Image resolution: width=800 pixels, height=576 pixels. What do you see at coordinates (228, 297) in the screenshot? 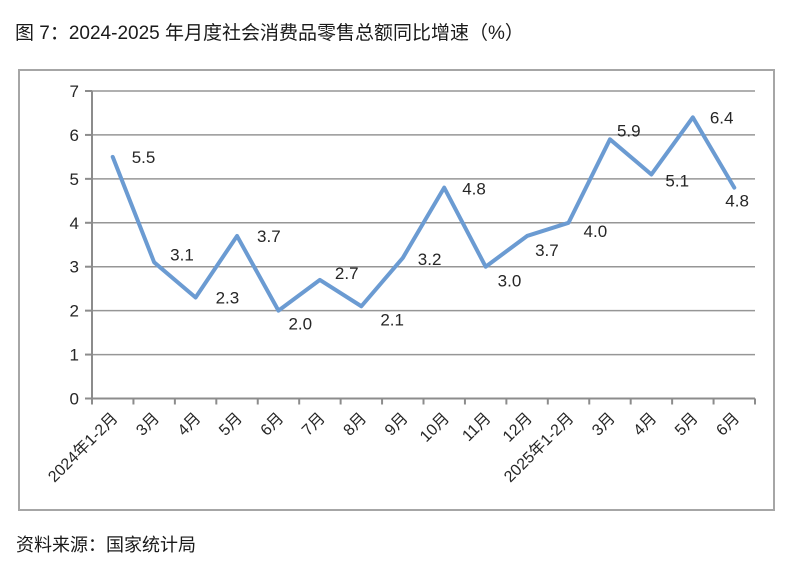
I see `data-label: 2.3` at bounding box center [228, 297].